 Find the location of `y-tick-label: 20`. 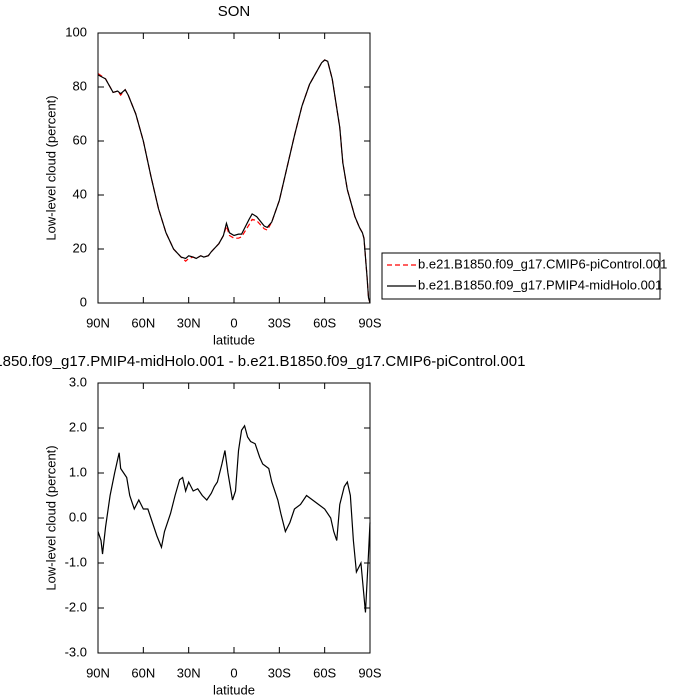

y-tick-label: 20 is located at coordinates (80, 247).